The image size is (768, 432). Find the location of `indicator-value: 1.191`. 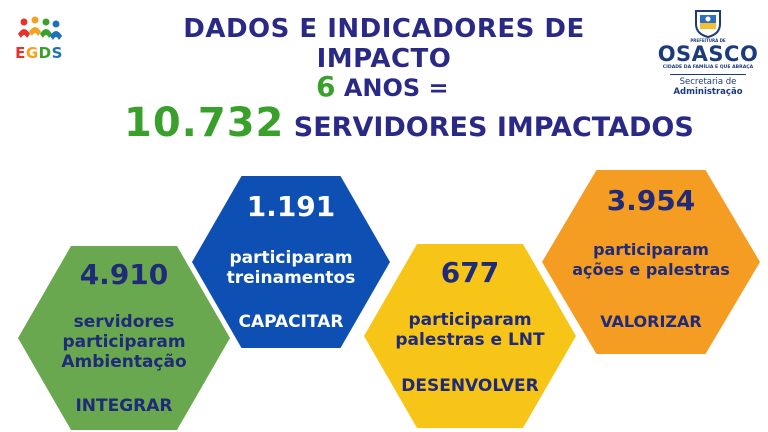

indicator-value: 1.191 is located at coordinates (291, 206).